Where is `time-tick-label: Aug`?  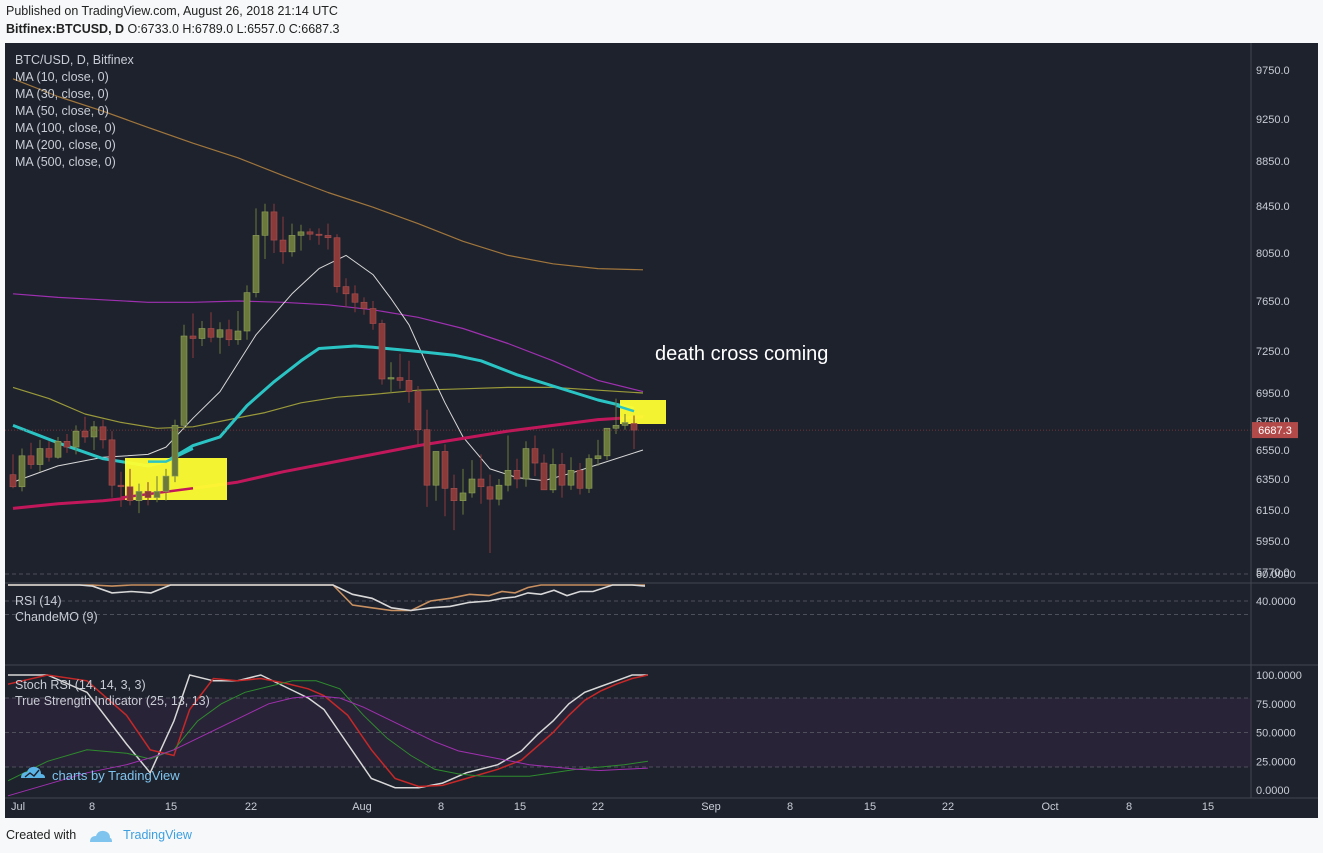
time-tick-label: Aug is located at coordinates (362, 807).